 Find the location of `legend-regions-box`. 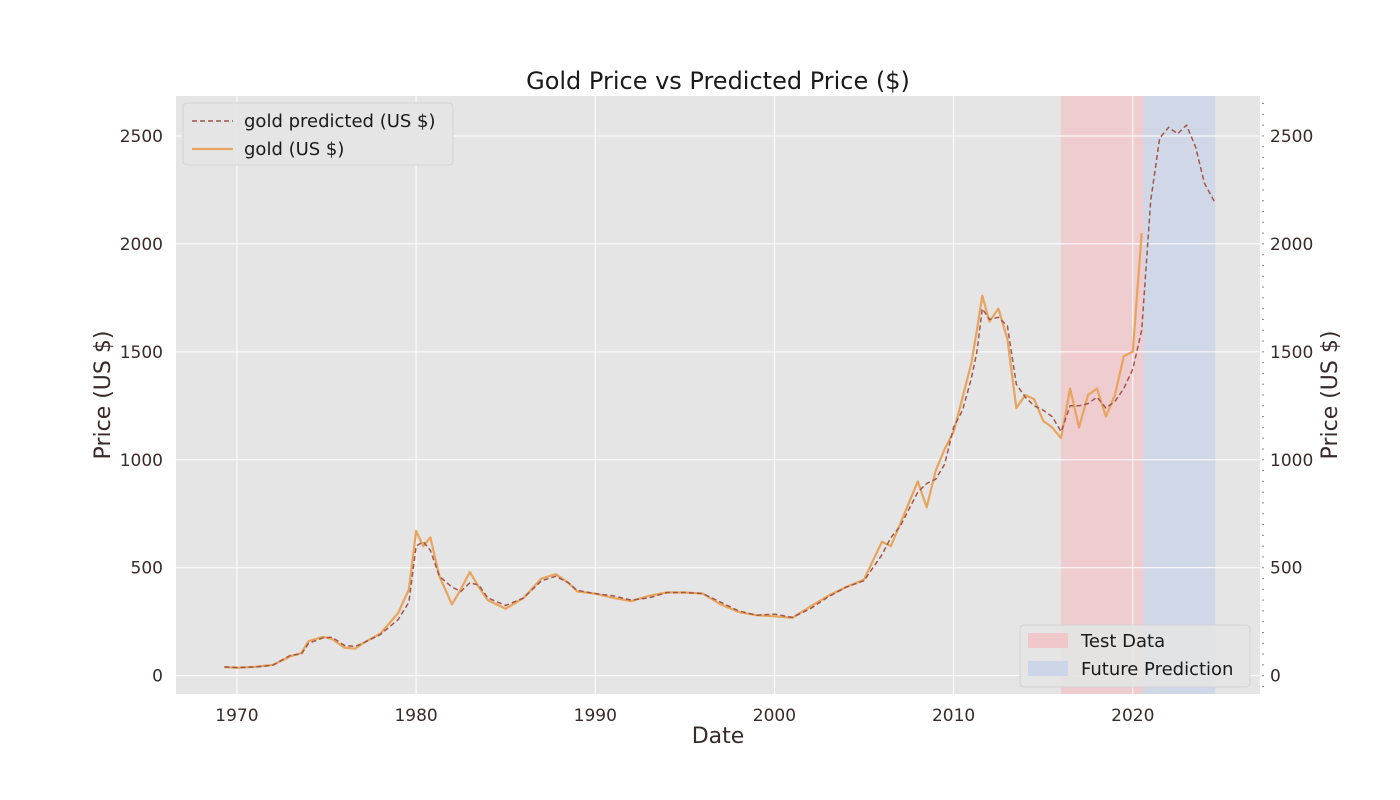

legend-regions-box is located at coordinates (1135, 656).